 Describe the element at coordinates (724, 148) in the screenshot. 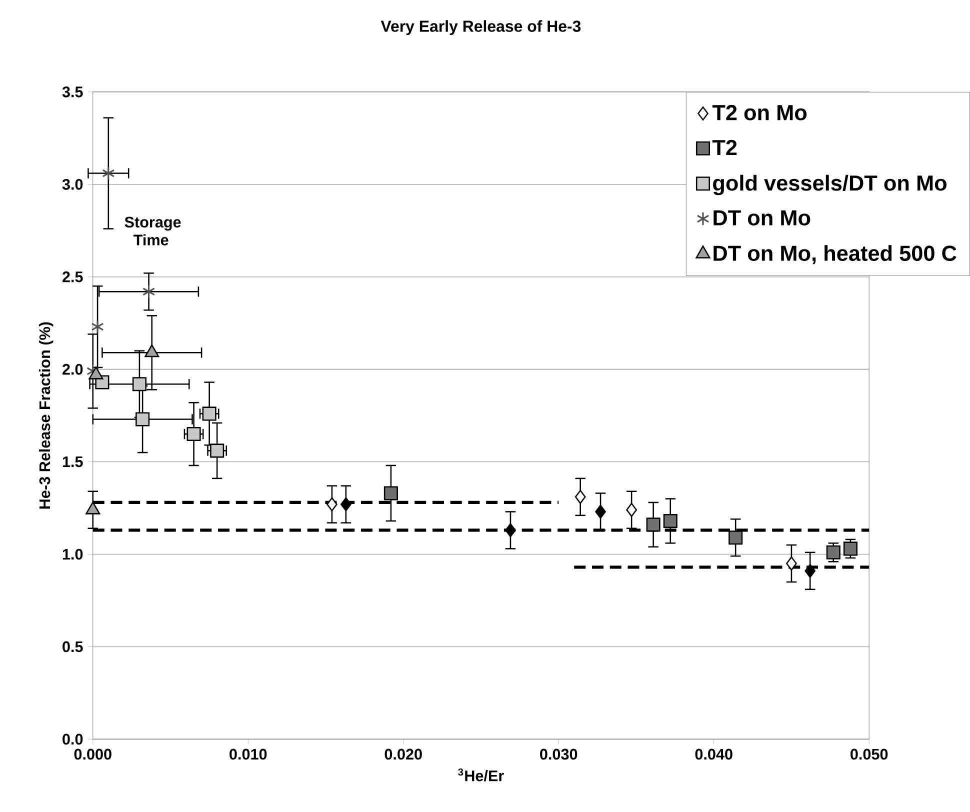

I see `legend-label: T2` at that location.